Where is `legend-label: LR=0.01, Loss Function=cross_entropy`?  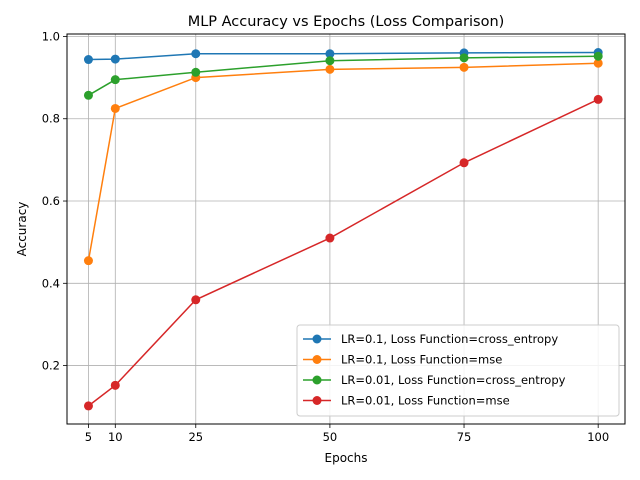 legend-label: LR=0.01, Loss Function=cross_entropy is located at coordinates (453, 380).